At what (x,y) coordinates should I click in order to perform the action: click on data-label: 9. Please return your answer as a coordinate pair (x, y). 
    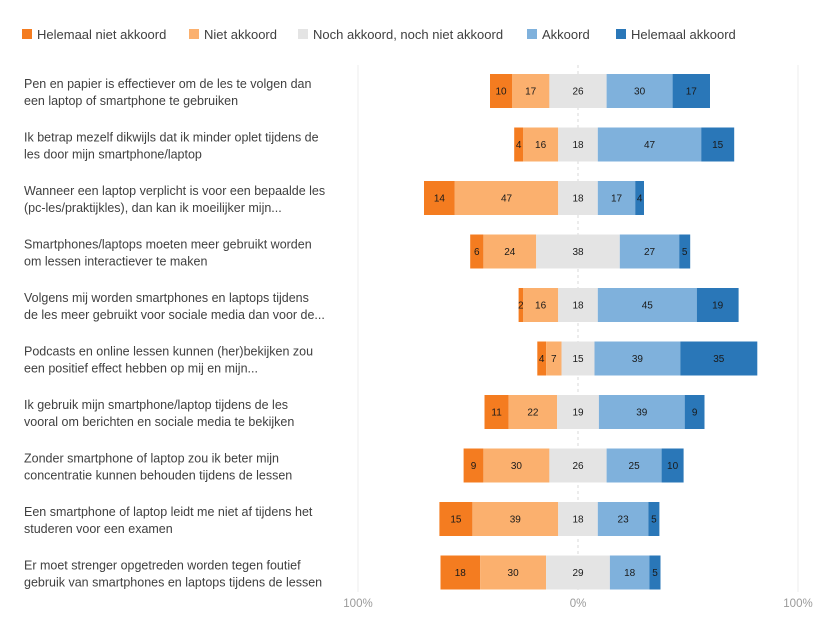
    Looking at the image, I should click on (474, 466).